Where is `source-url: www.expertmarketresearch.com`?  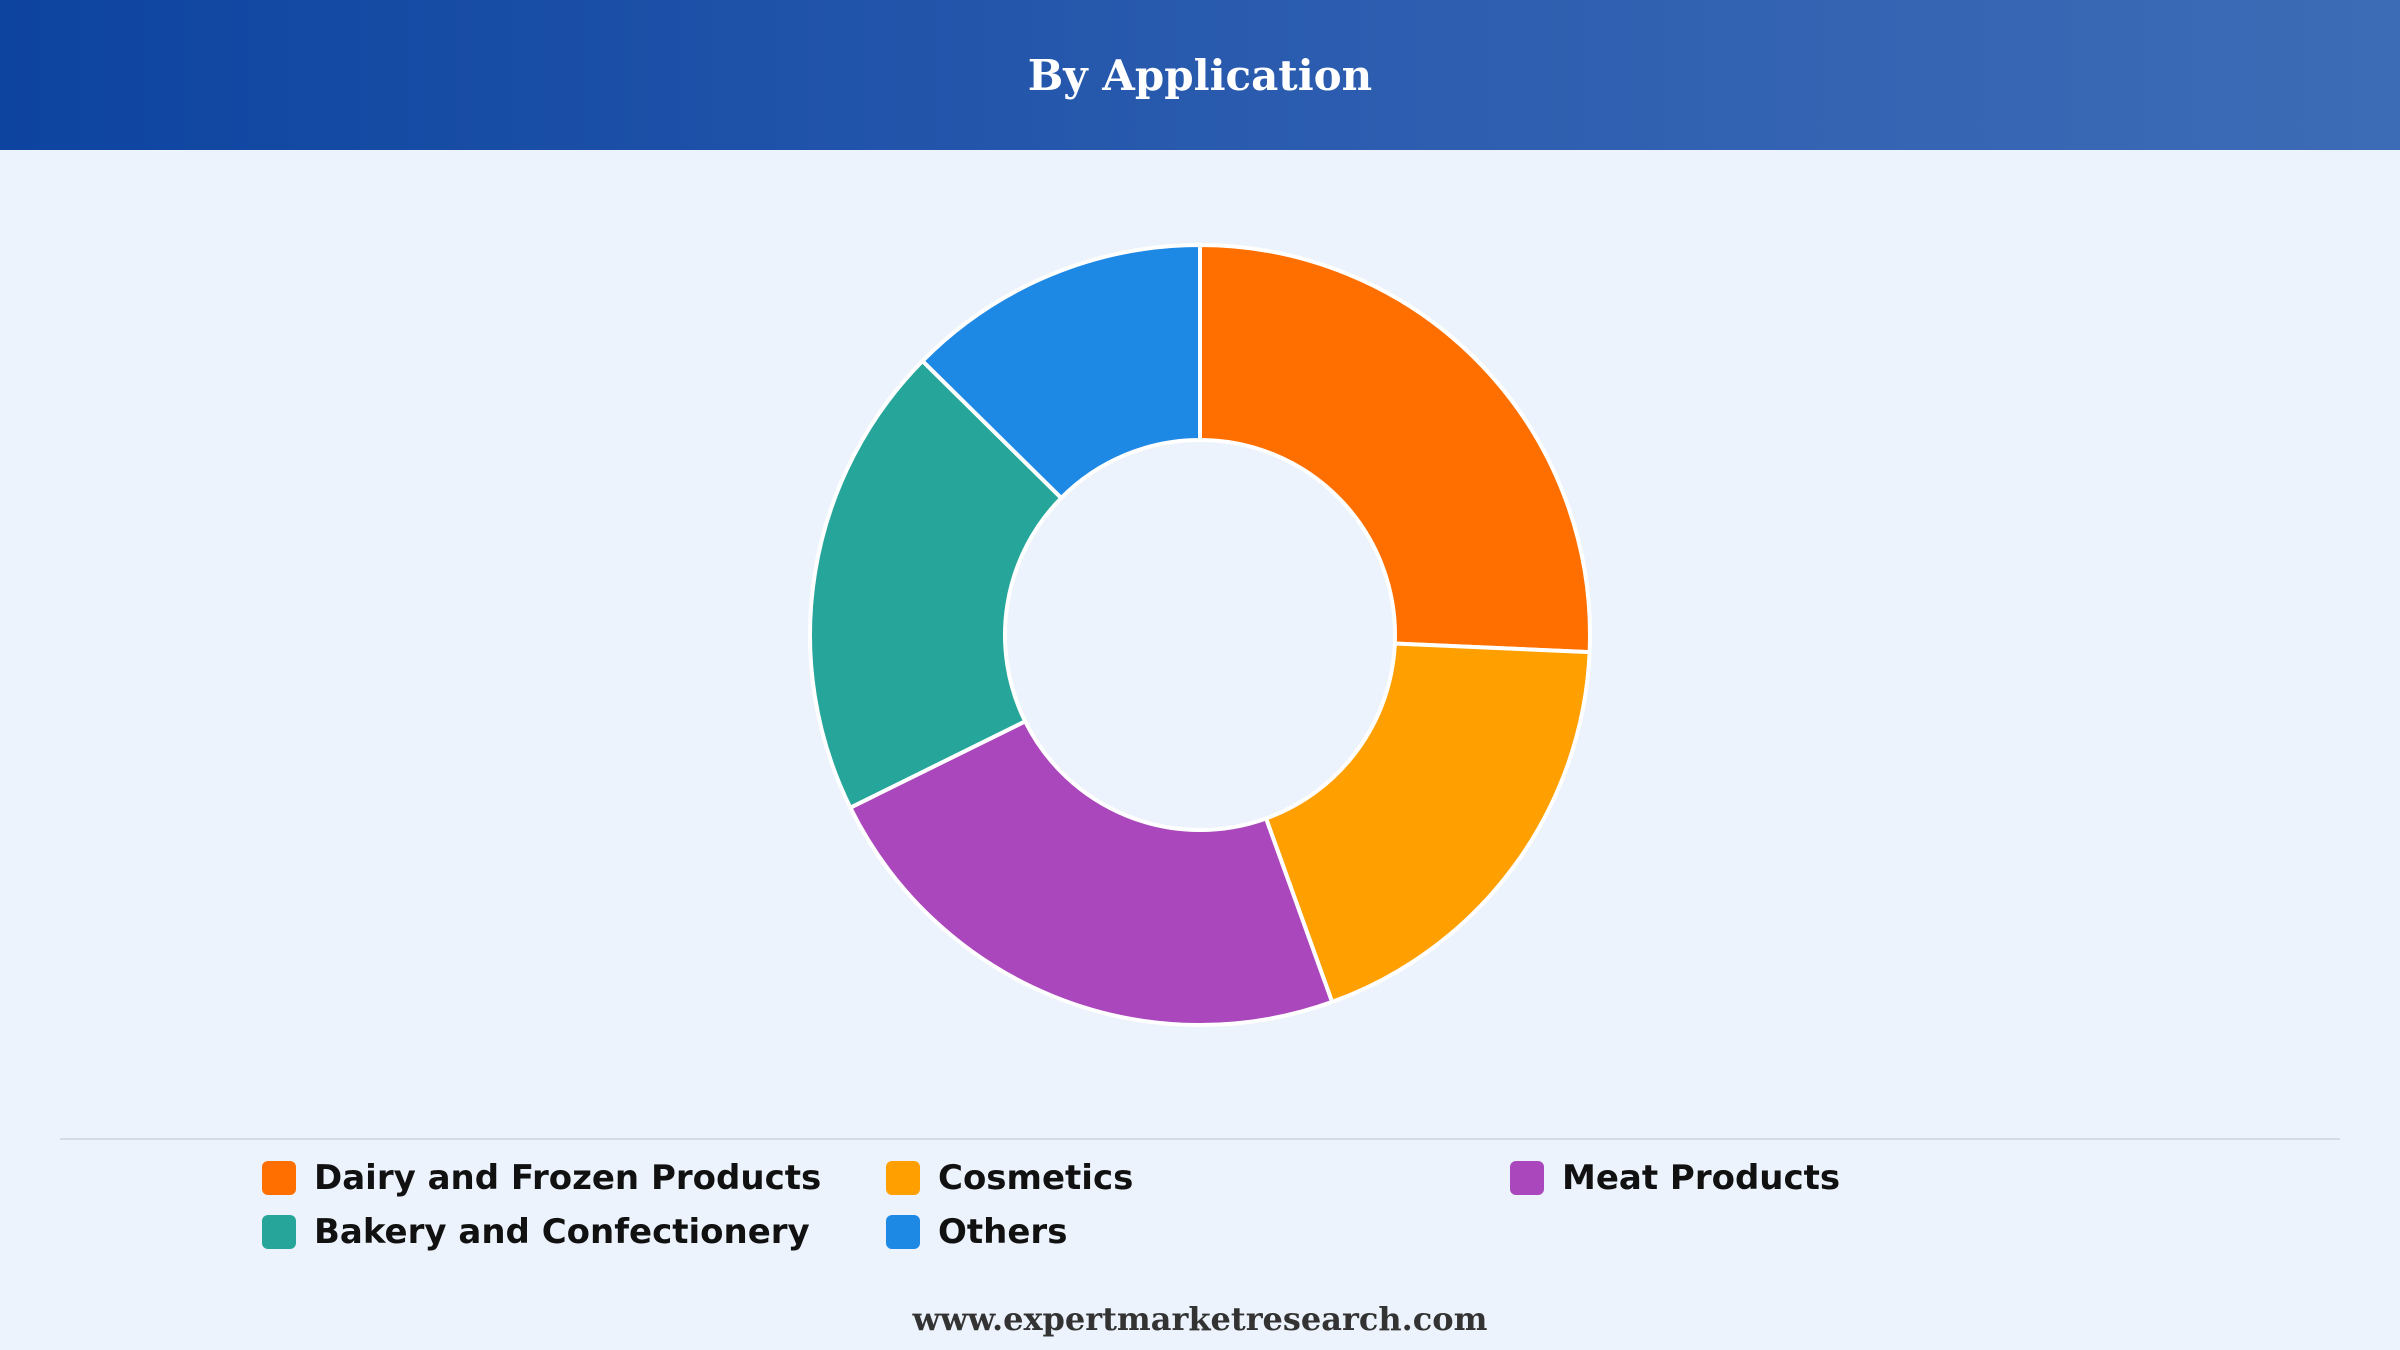
source-url: www.expertmarketresearch.com is located at coordinates (1200, 1319).